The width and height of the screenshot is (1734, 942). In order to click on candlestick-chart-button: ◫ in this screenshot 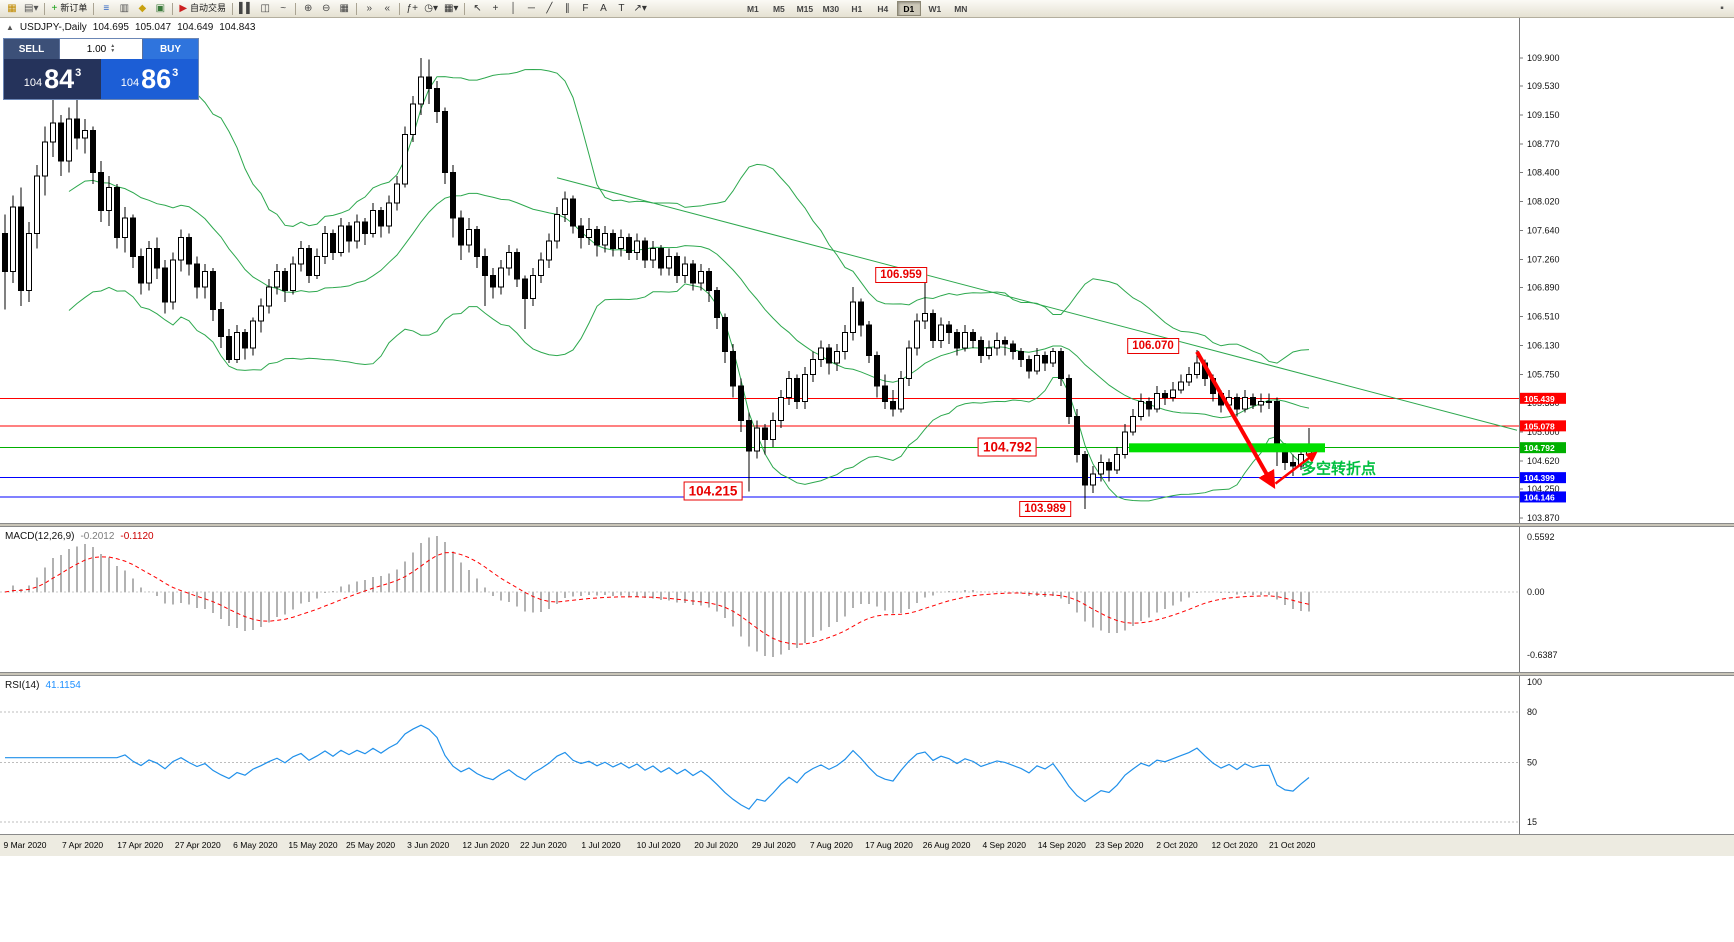, I will do `click(265, 9)`.